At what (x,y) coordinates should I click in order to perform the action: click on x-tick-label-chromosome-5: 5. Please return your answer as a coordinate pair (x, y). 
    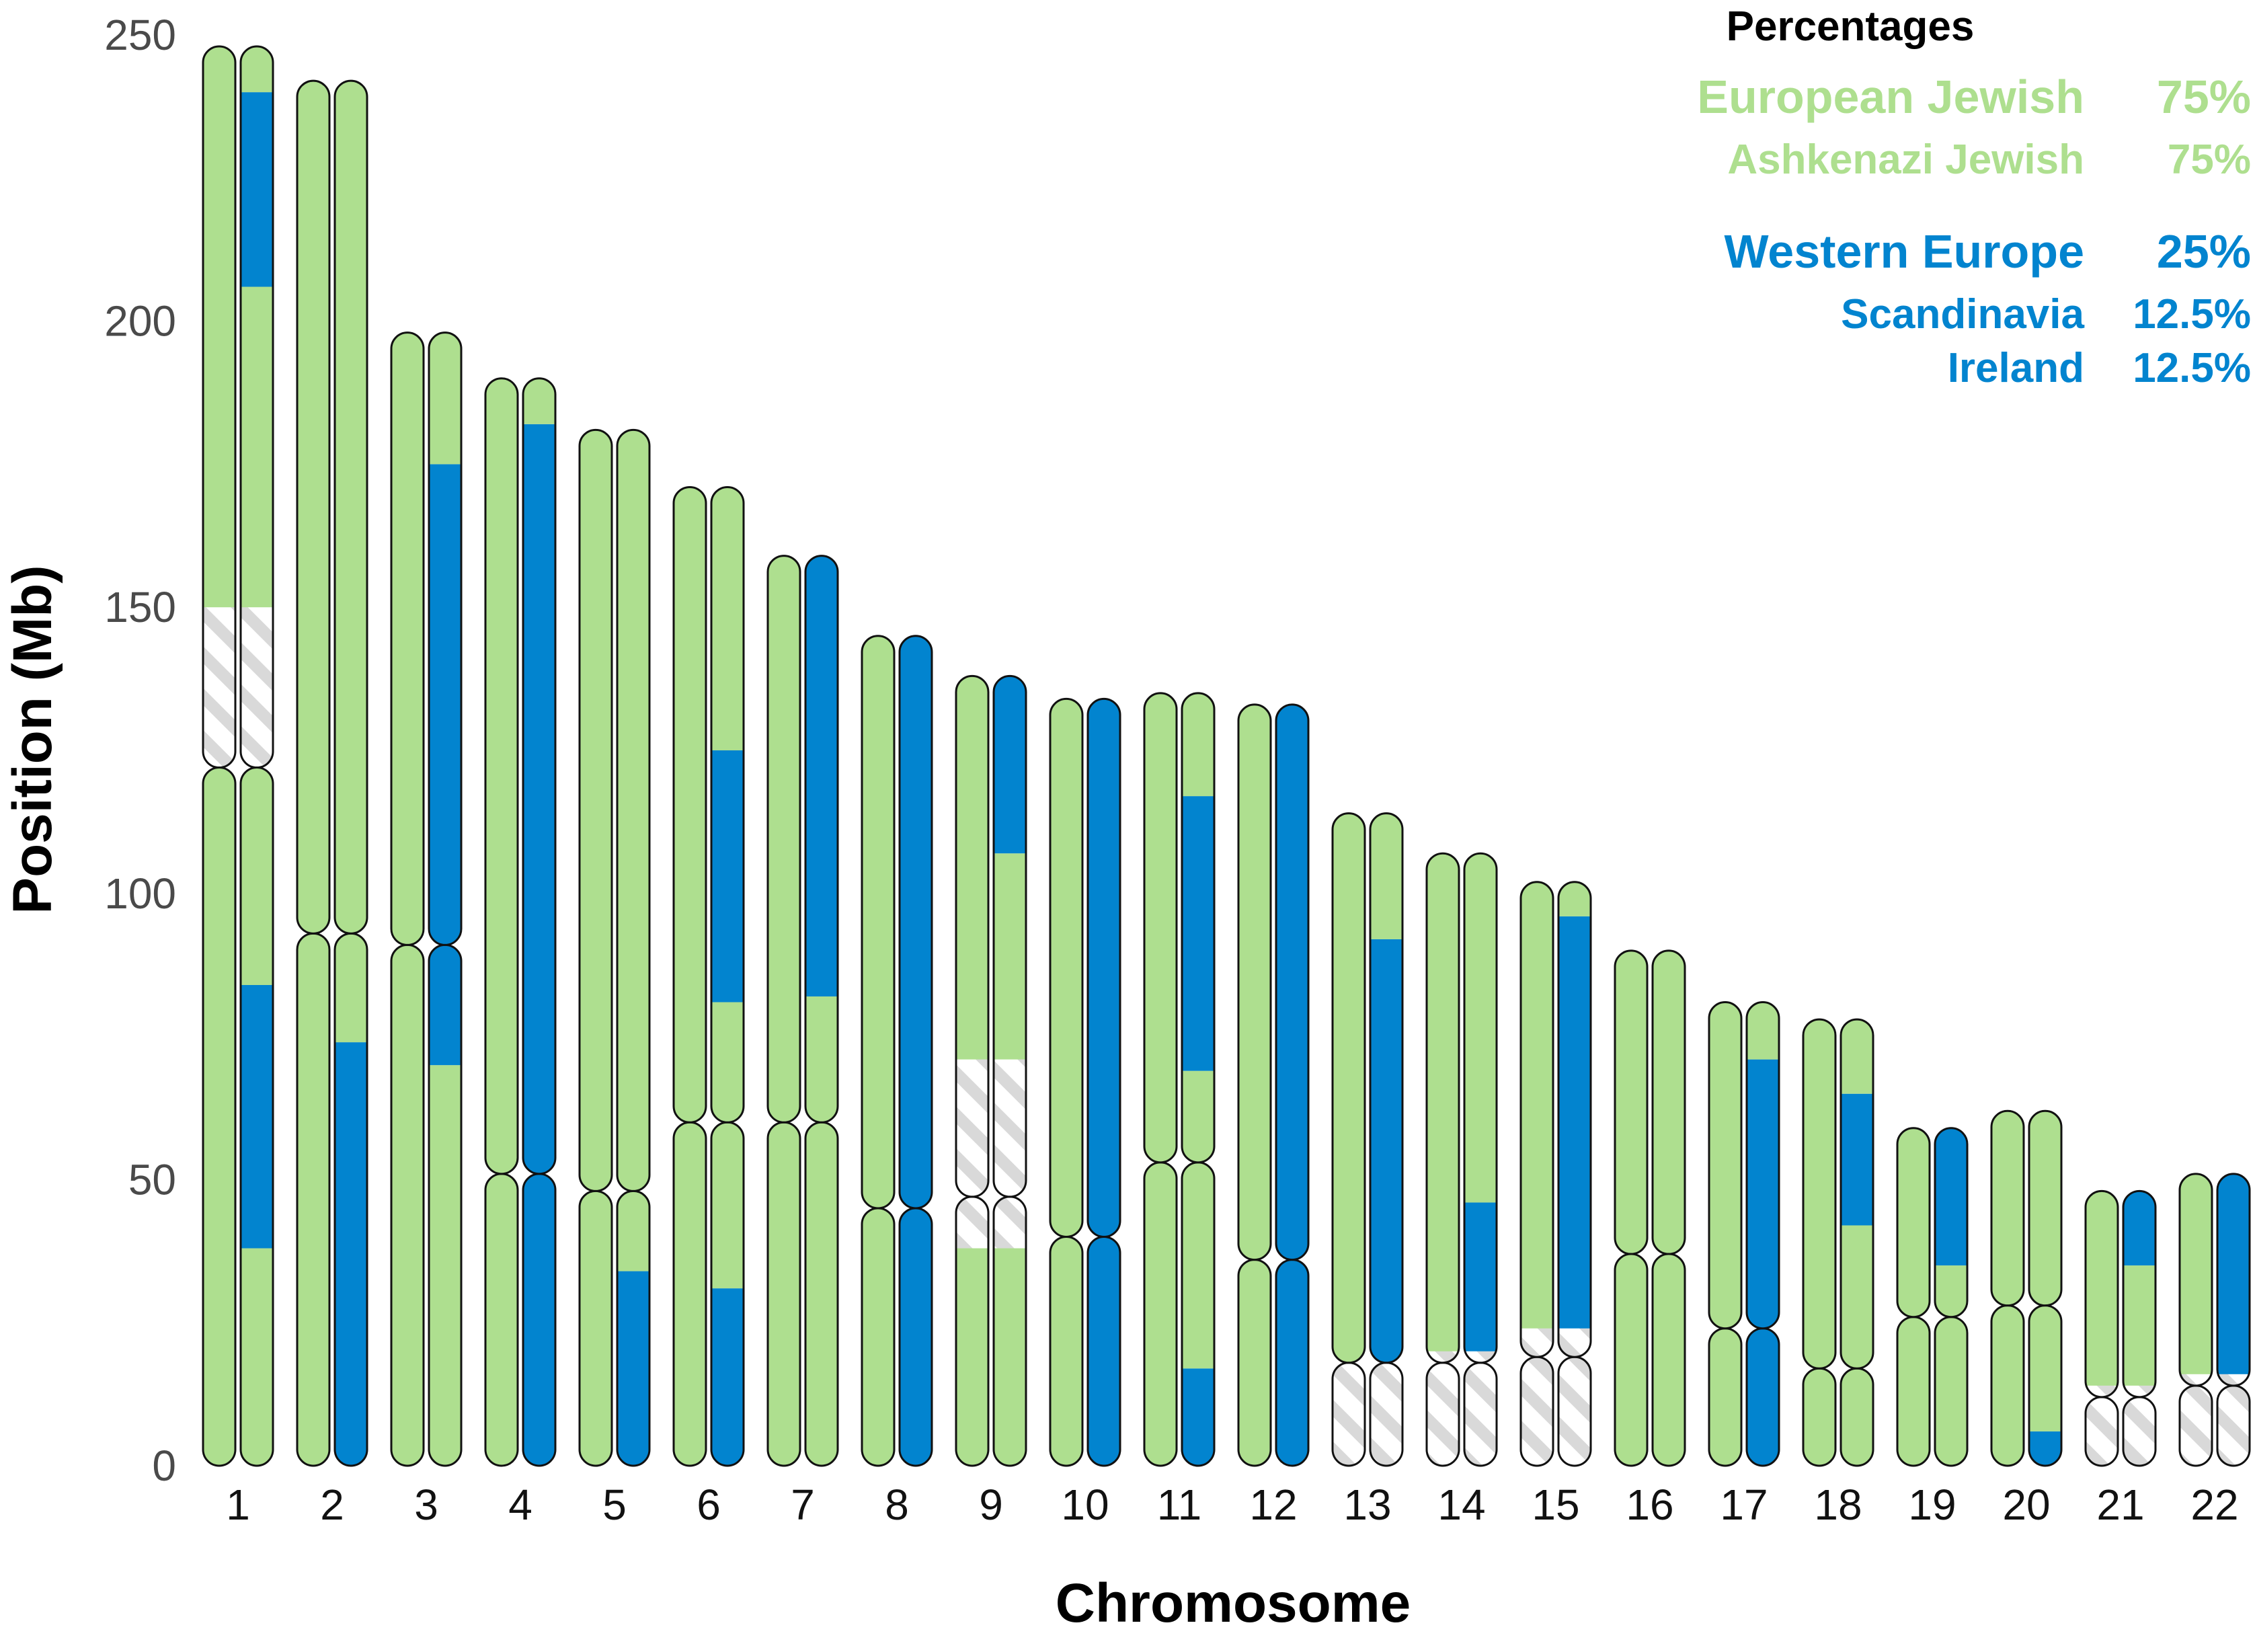
    Looking at the image, I should click on (614, 1505).